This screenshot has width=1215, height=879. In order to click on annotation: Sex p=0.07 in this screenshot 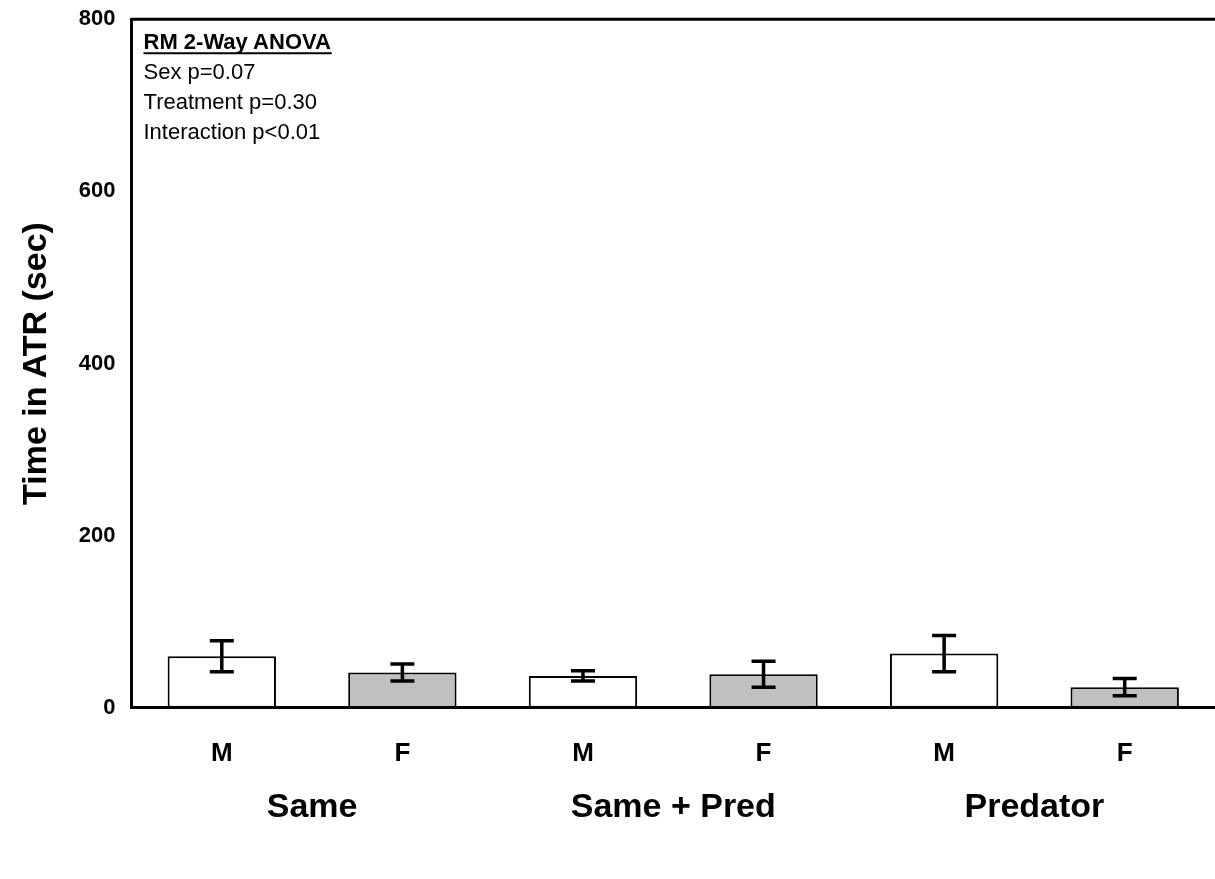, I will do `click(199, 72)`.